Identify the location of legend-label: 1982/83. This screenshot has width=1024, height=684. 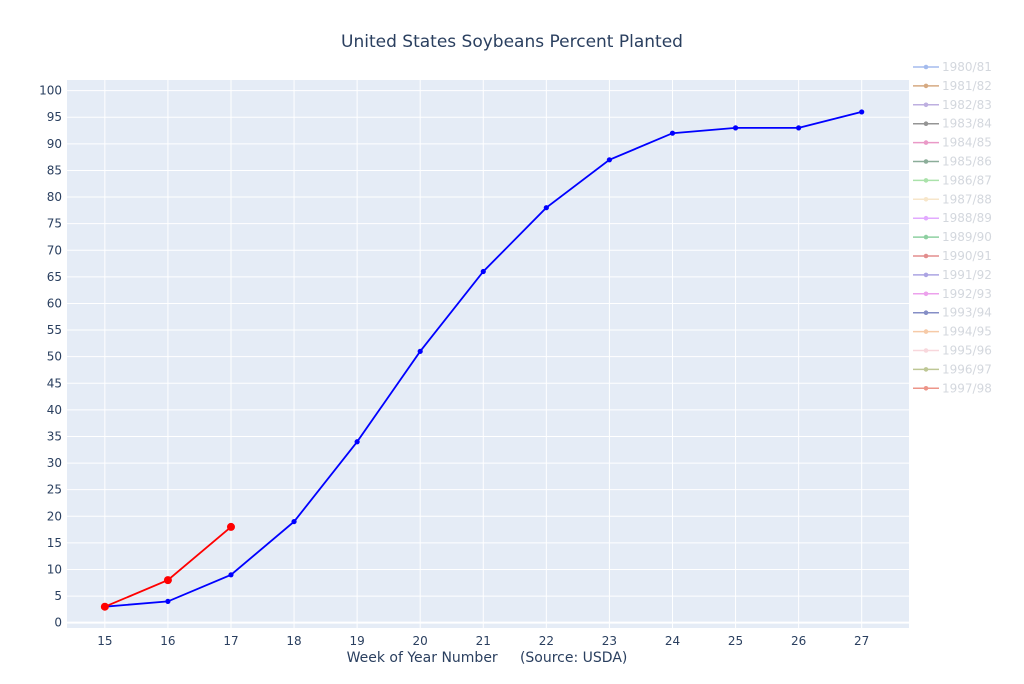
(967, 105).